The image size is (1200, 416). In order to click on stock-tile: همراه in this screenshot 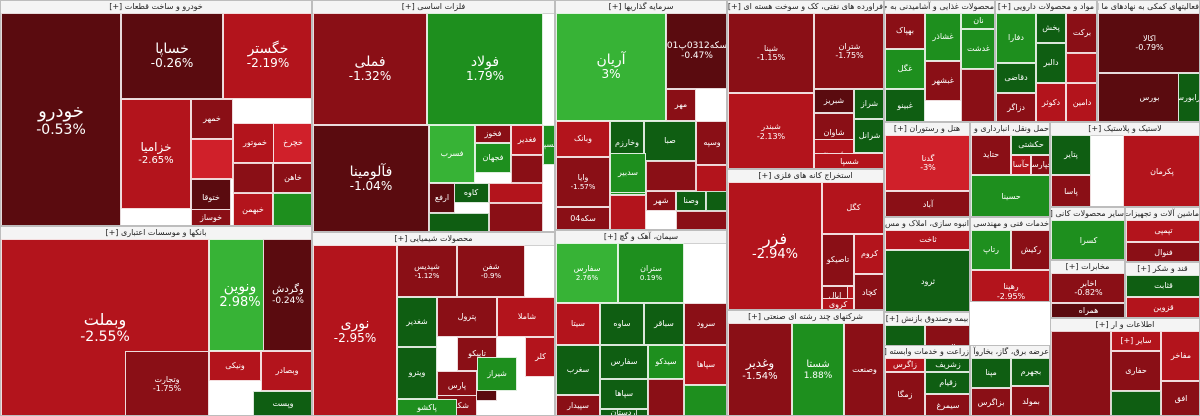, I will do `click(1087, 310)`.